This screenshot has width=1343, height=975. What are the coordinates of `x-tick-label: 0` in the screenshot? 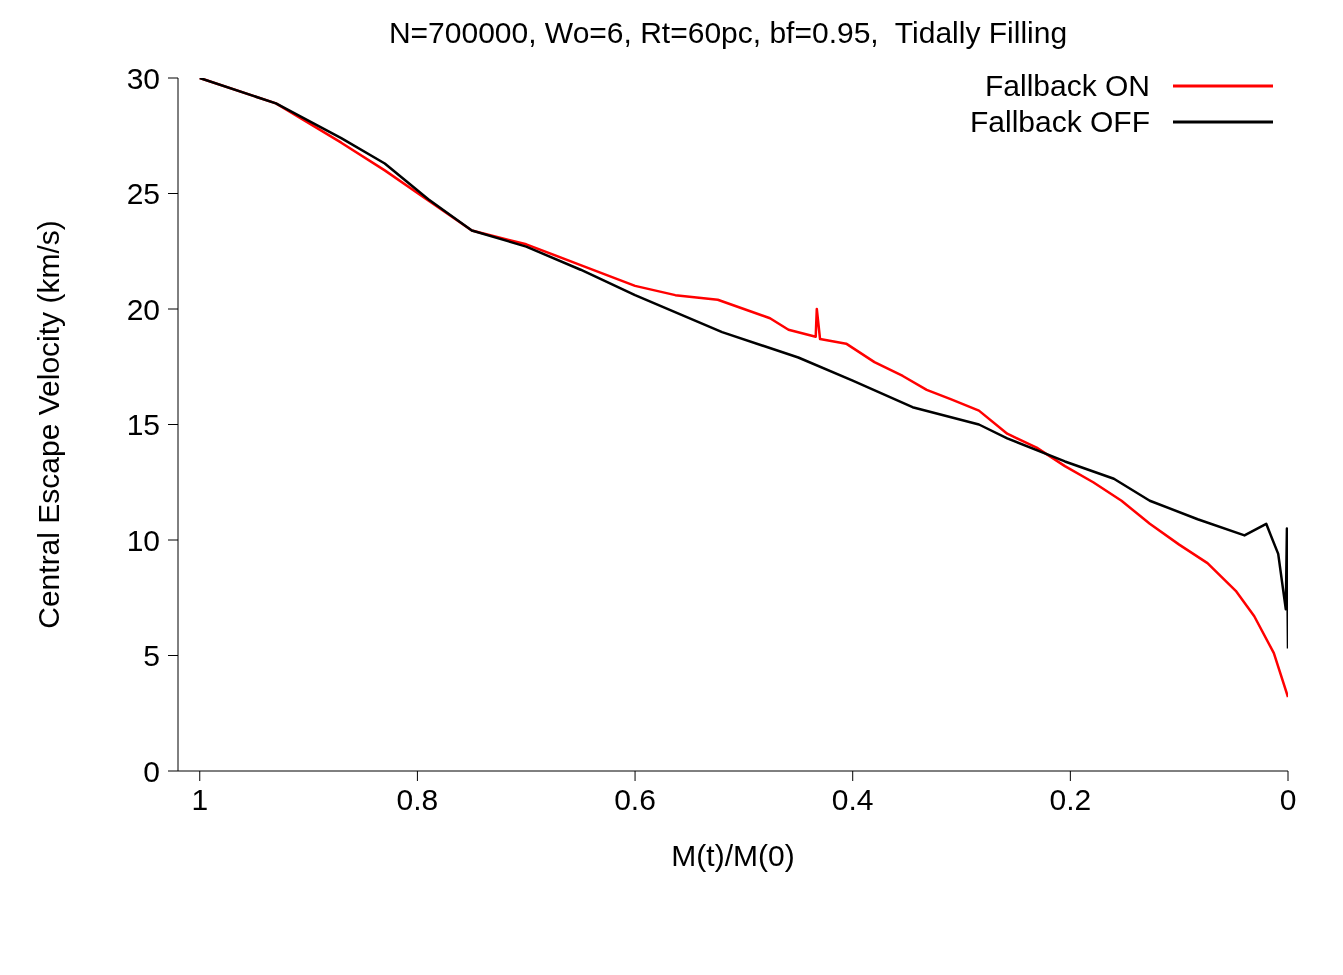 It's located at (1288, 800).